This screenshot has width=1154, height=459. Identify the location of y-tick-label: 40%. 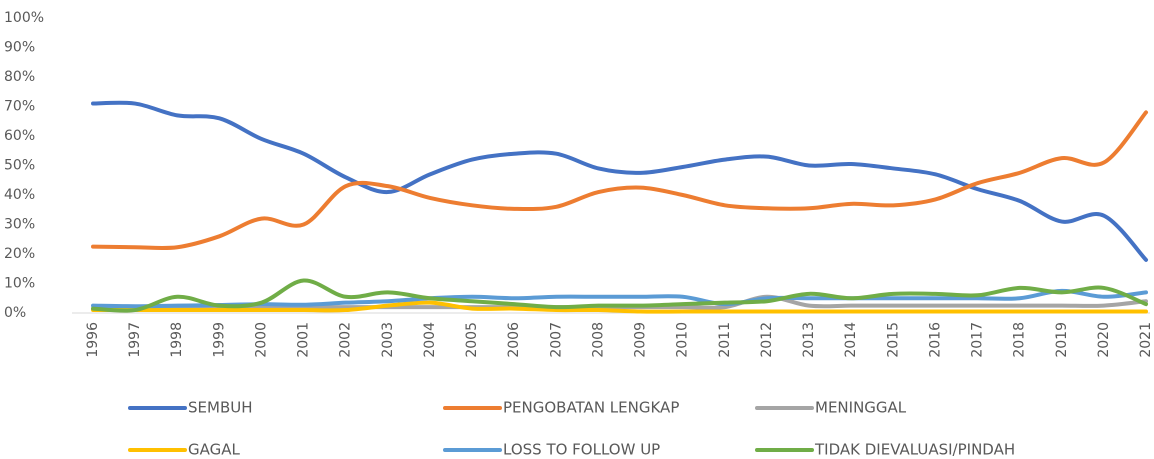
(19, 195).